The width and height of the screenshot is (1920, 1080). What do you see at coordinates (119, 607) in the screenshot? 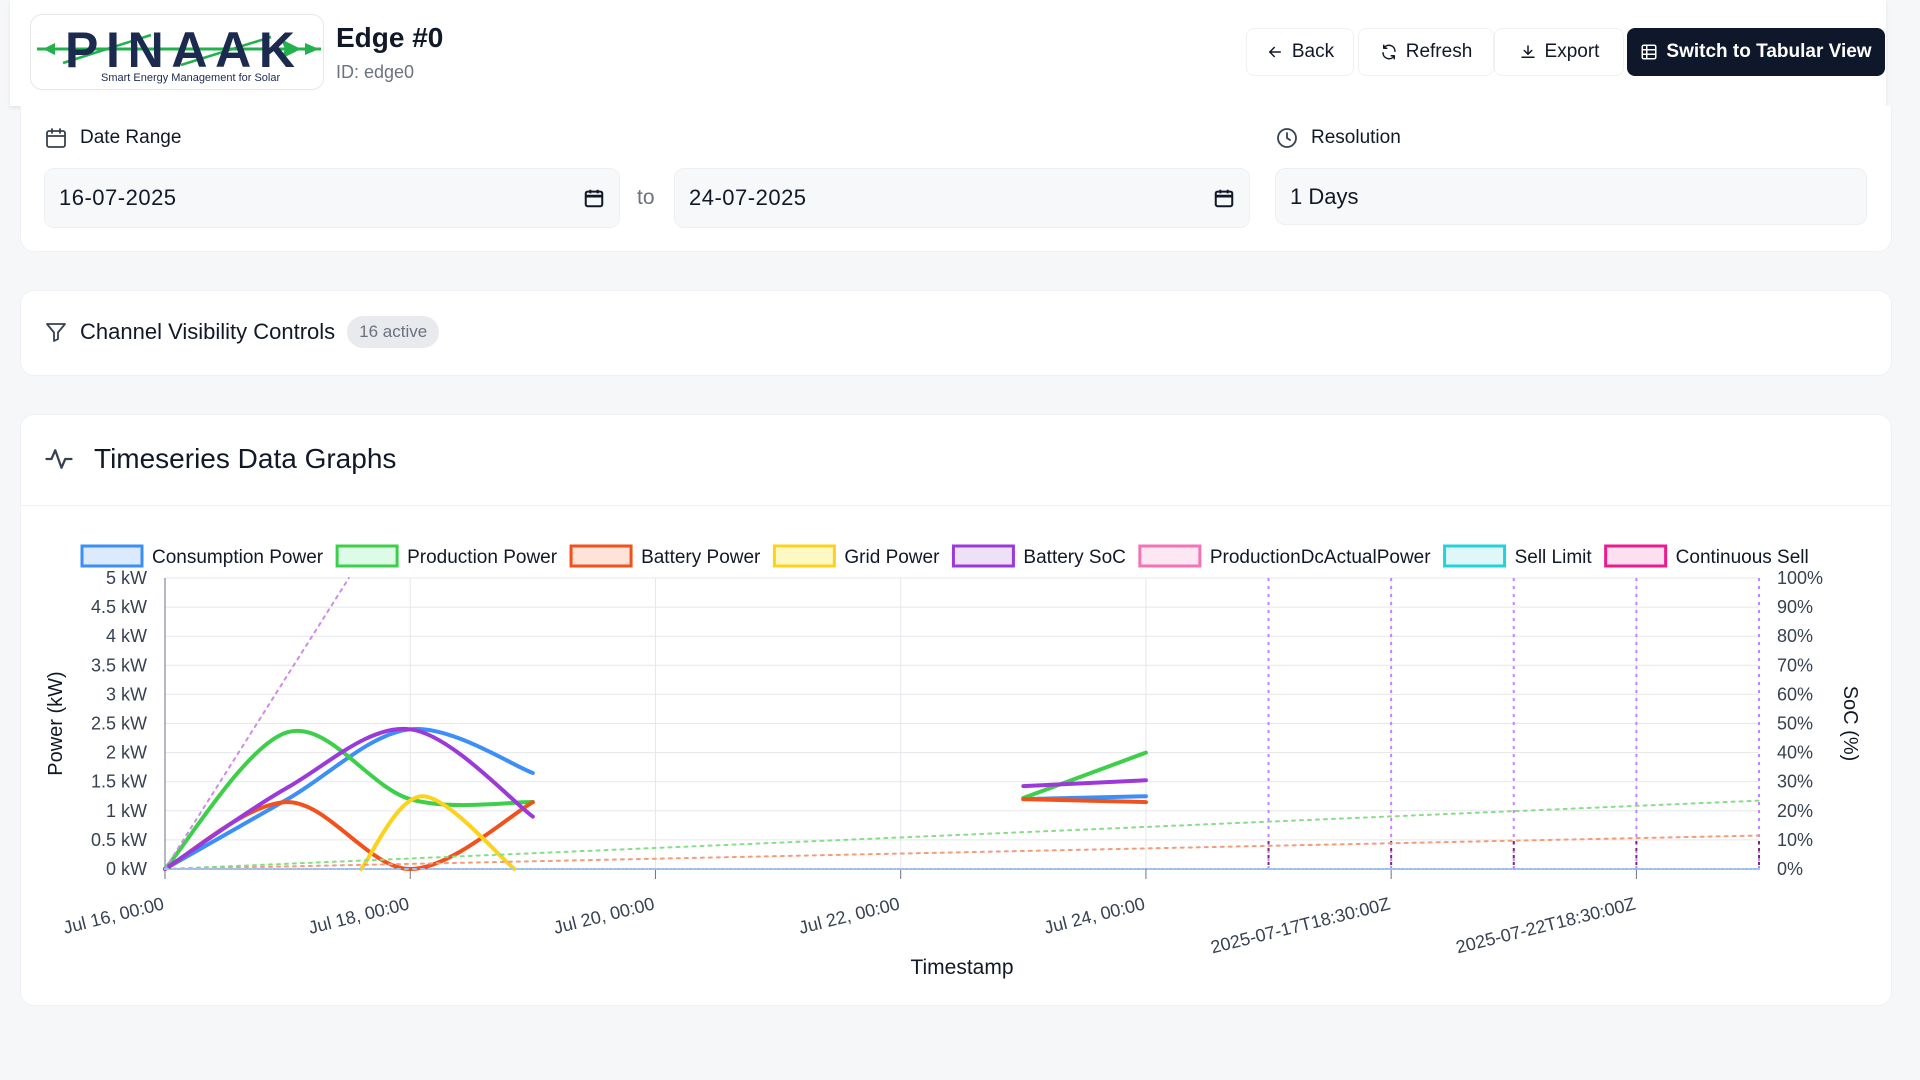
I see `y-tick-label: 4.5 kW` at bounding box center [119, 607].